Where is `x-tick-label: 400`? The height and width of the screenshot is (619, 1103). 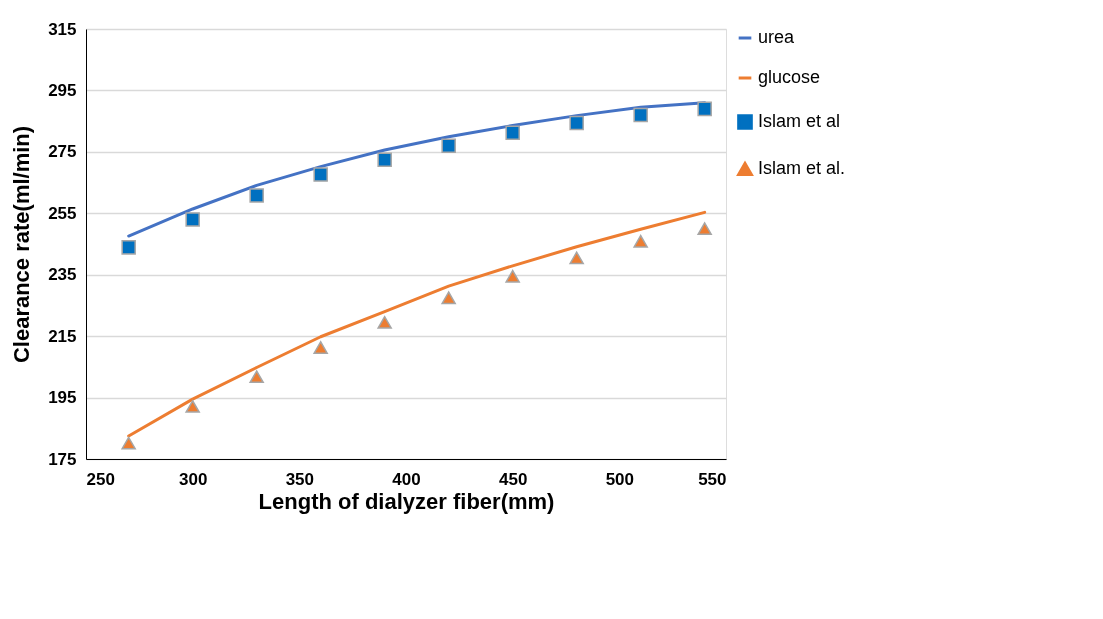
x-tick-label: 400 is located at coordinates (406, 479).